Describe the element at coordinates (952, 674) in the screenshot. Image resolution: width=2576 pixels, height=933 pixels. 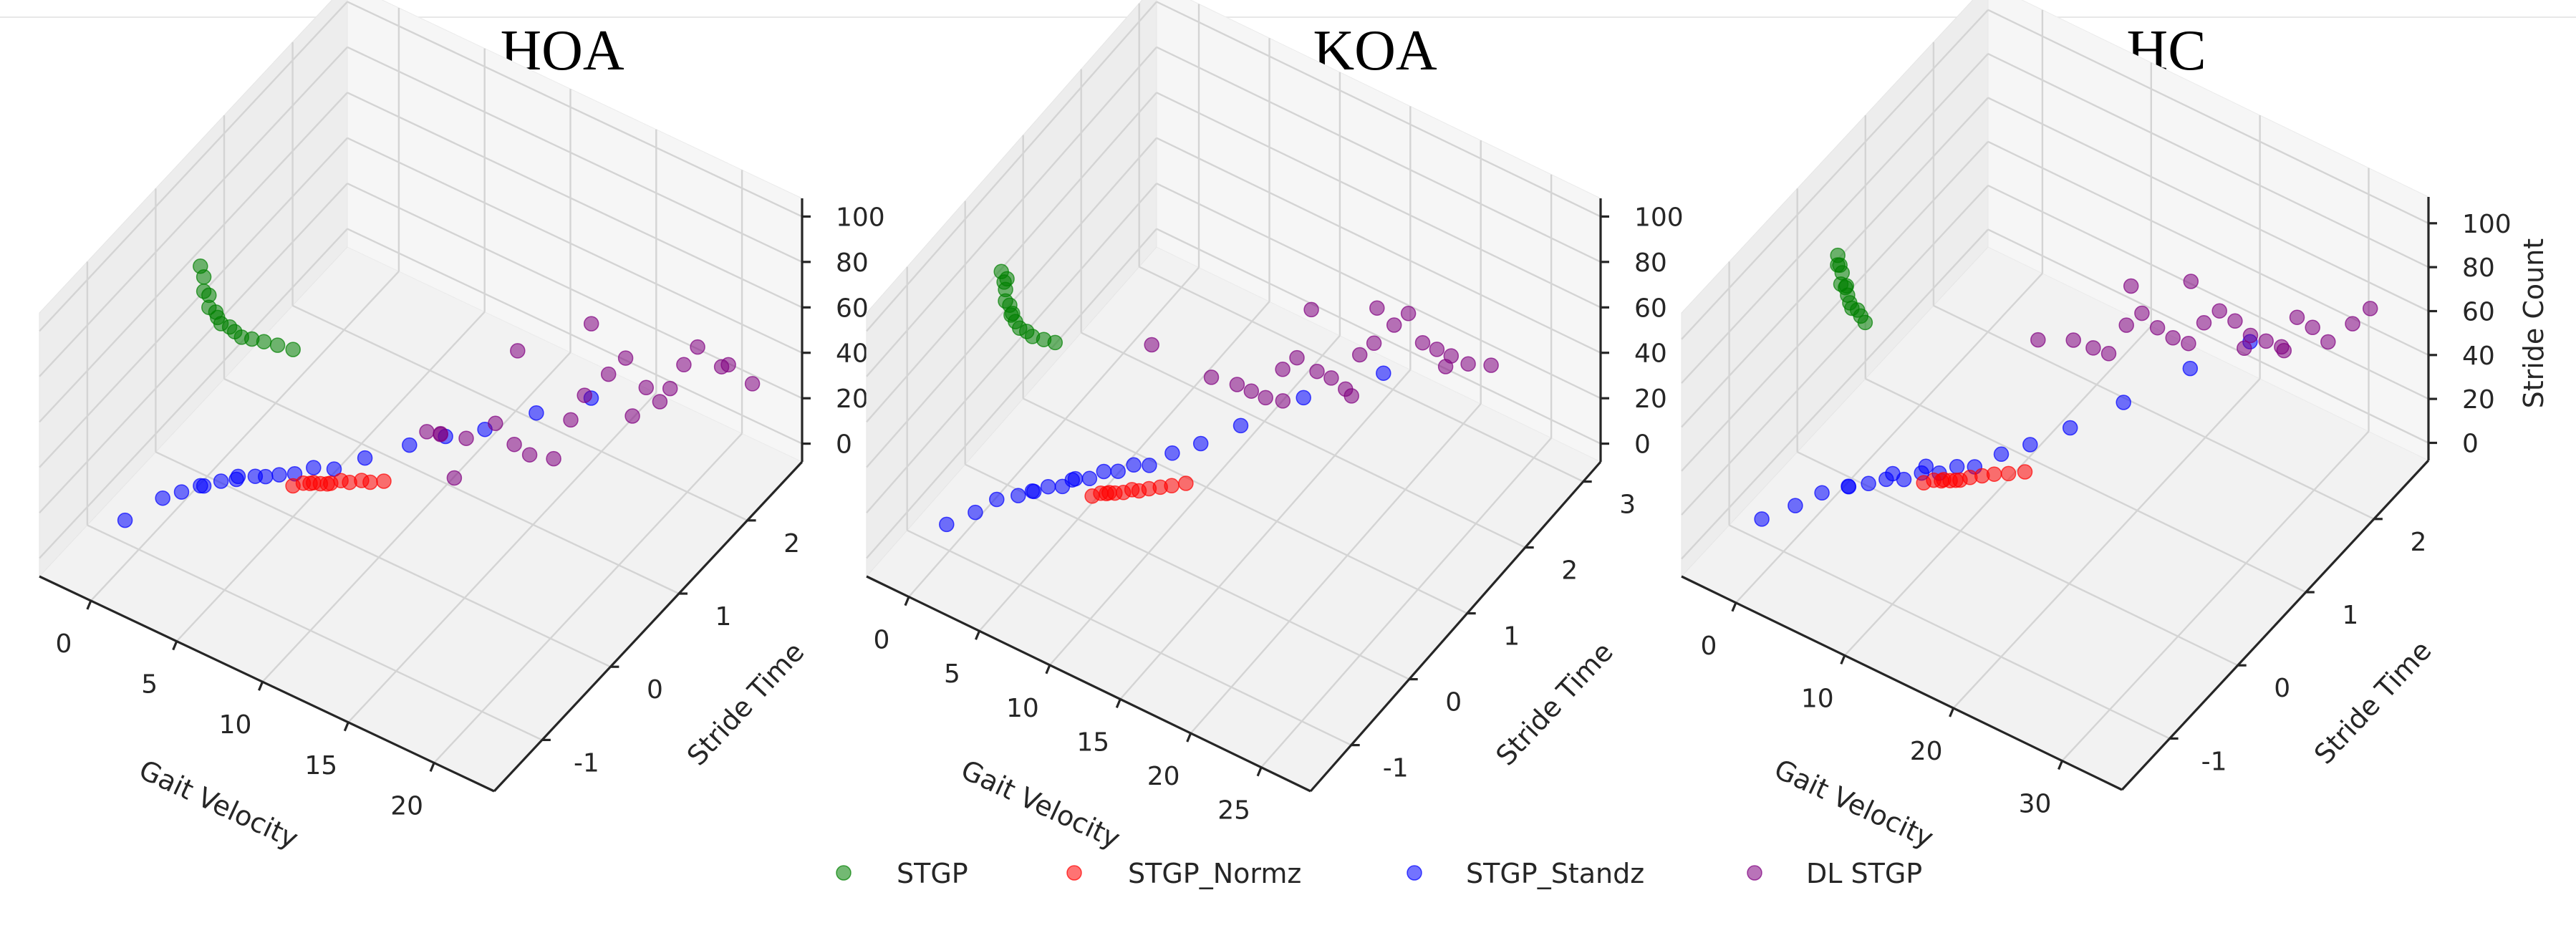
I see `x-tick-label: 5` at that location.